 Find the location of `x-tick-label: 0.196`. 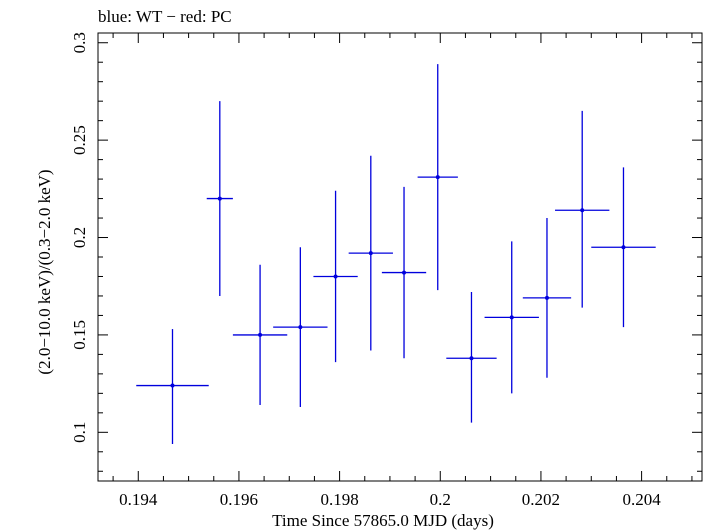

x-tick-label: 0.196 is located at coordinates (239, 499).